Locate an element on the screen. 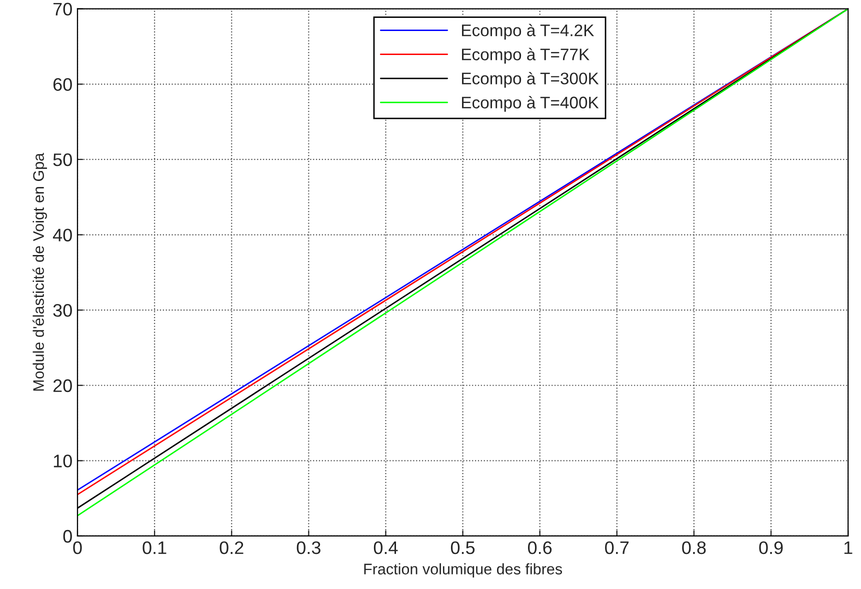 The image size is (861, 589). legend-label: Ecompo à T=300K is located at coordinates (530, 80).